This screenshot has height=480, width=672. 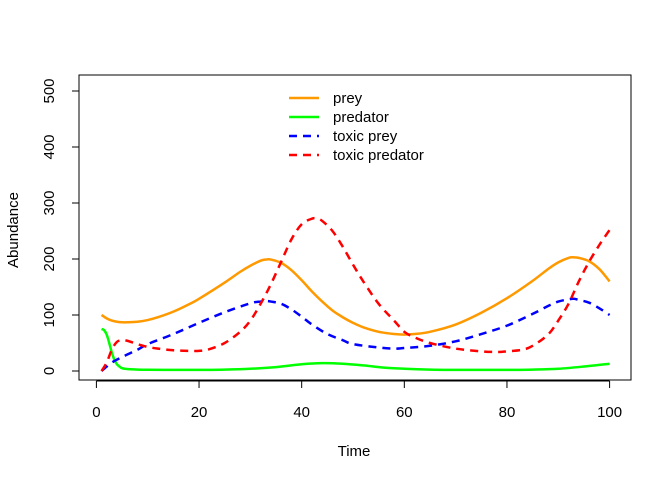 I want to click on y-tick-label: 100, so click(x=49, y=314).